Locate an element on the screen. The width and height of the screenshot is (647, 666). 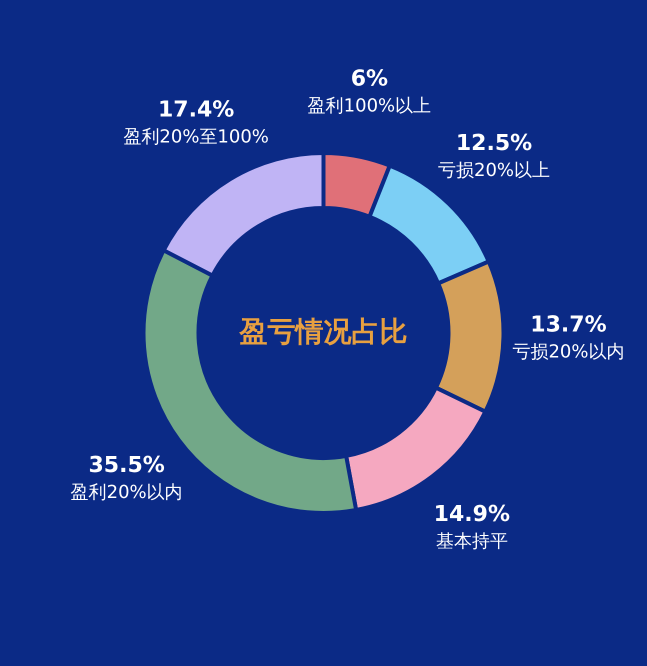
data-label: 12.5% is located at coordinates (494, 143).